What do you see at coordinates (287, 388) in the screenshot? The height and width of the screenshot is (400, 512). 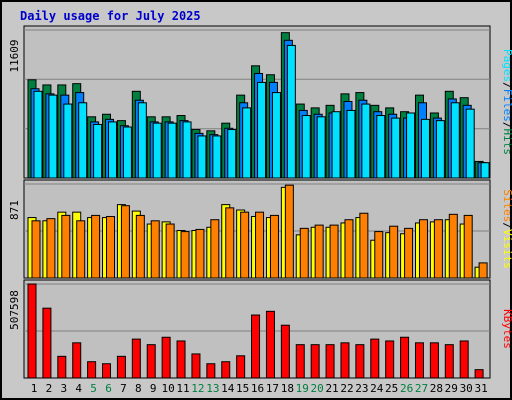 I see `x-tick-label-day-18: 18` at bounding box center [287, 388].